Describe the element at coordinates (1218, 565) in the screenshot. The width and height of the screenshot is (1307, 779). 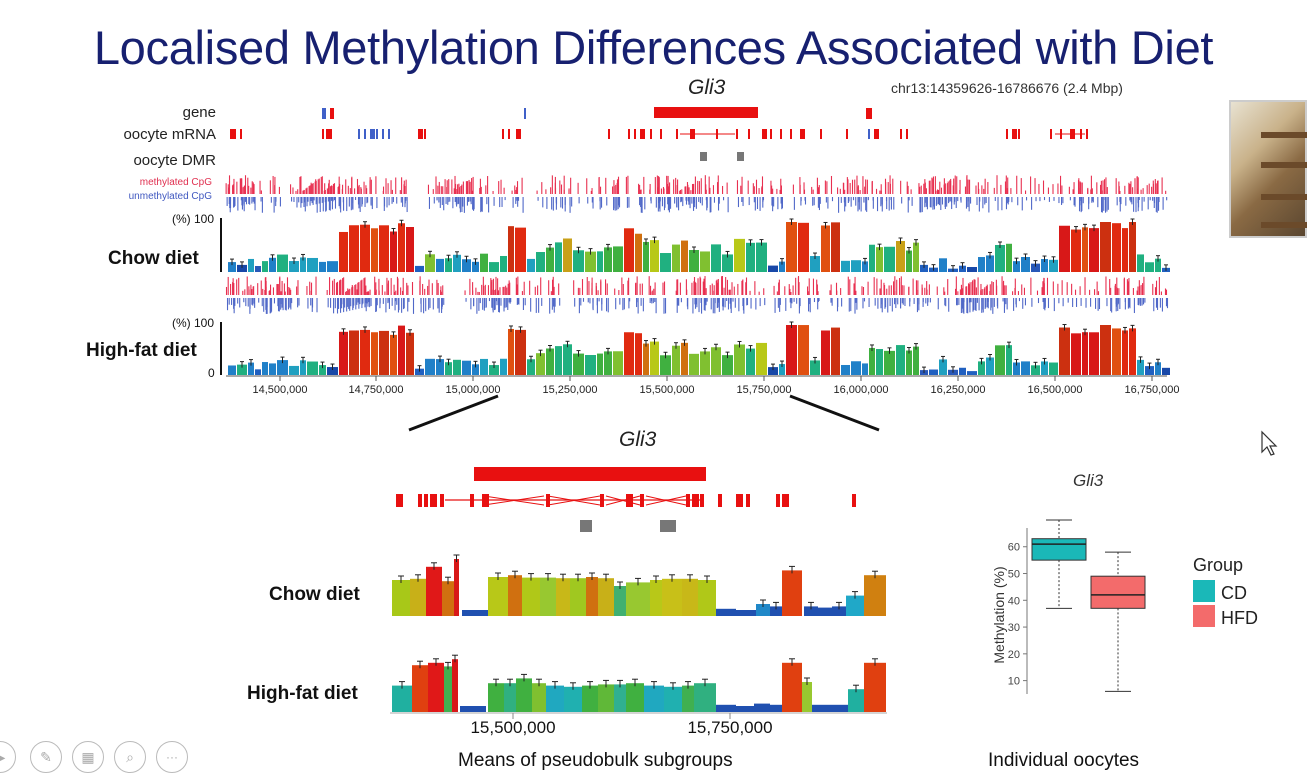
I see `legend-title: Group` at that location.